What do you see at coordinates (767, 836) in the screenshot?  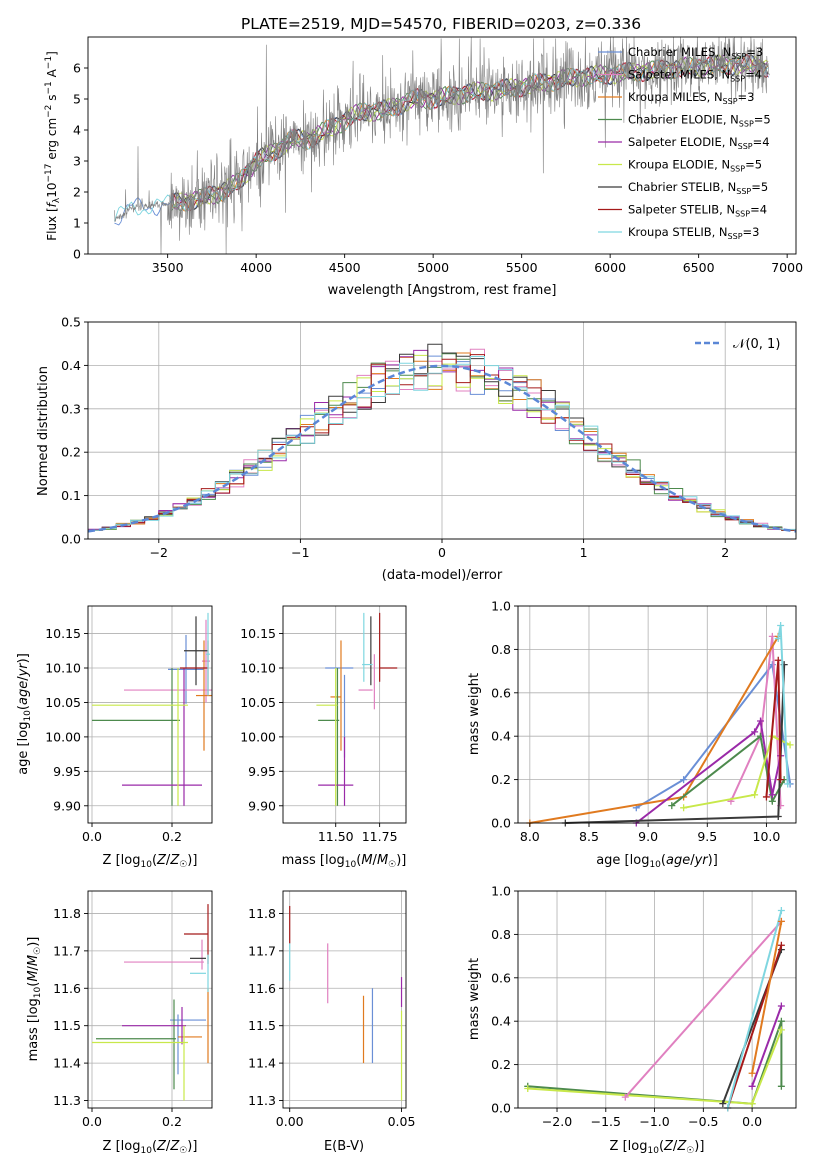 I see `x-tick-label: 10.0` at bounding box center [767, 836].